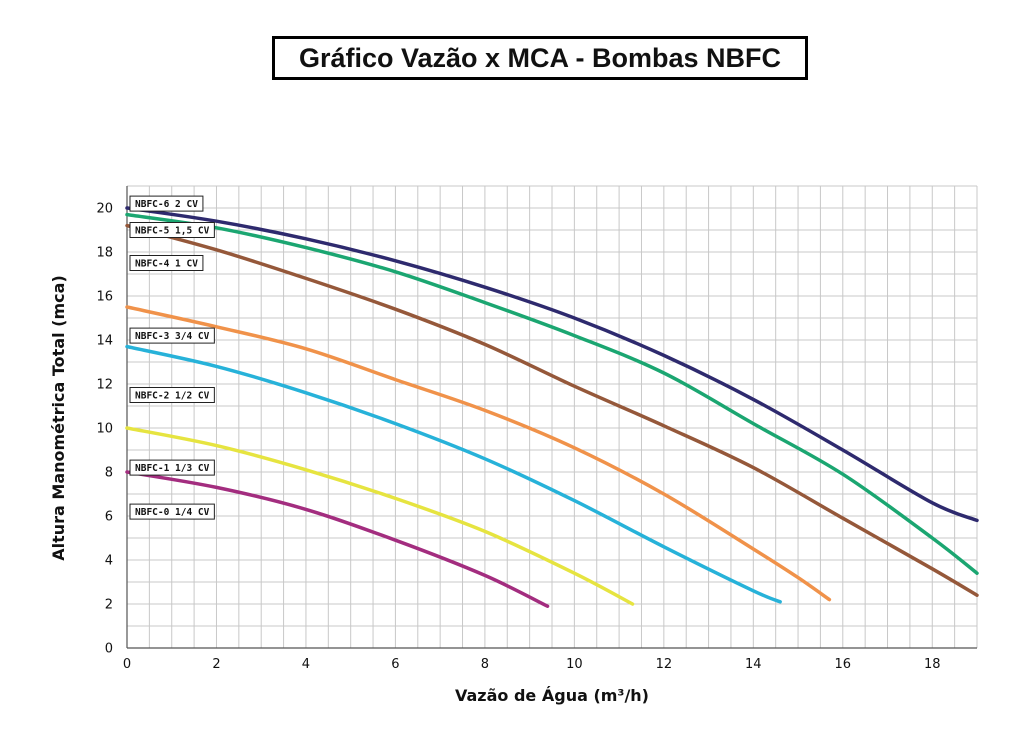 The height and width of the screenshot is (741, 1024). Describe the element at coordinates (932, 664) in the screenshot. I see `x-tick-label: 18` at that location.